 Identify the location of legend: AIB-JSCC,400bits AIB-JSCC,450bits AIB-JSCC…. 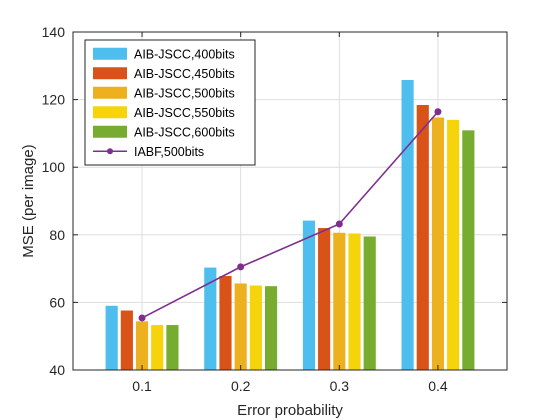
(170, 102).